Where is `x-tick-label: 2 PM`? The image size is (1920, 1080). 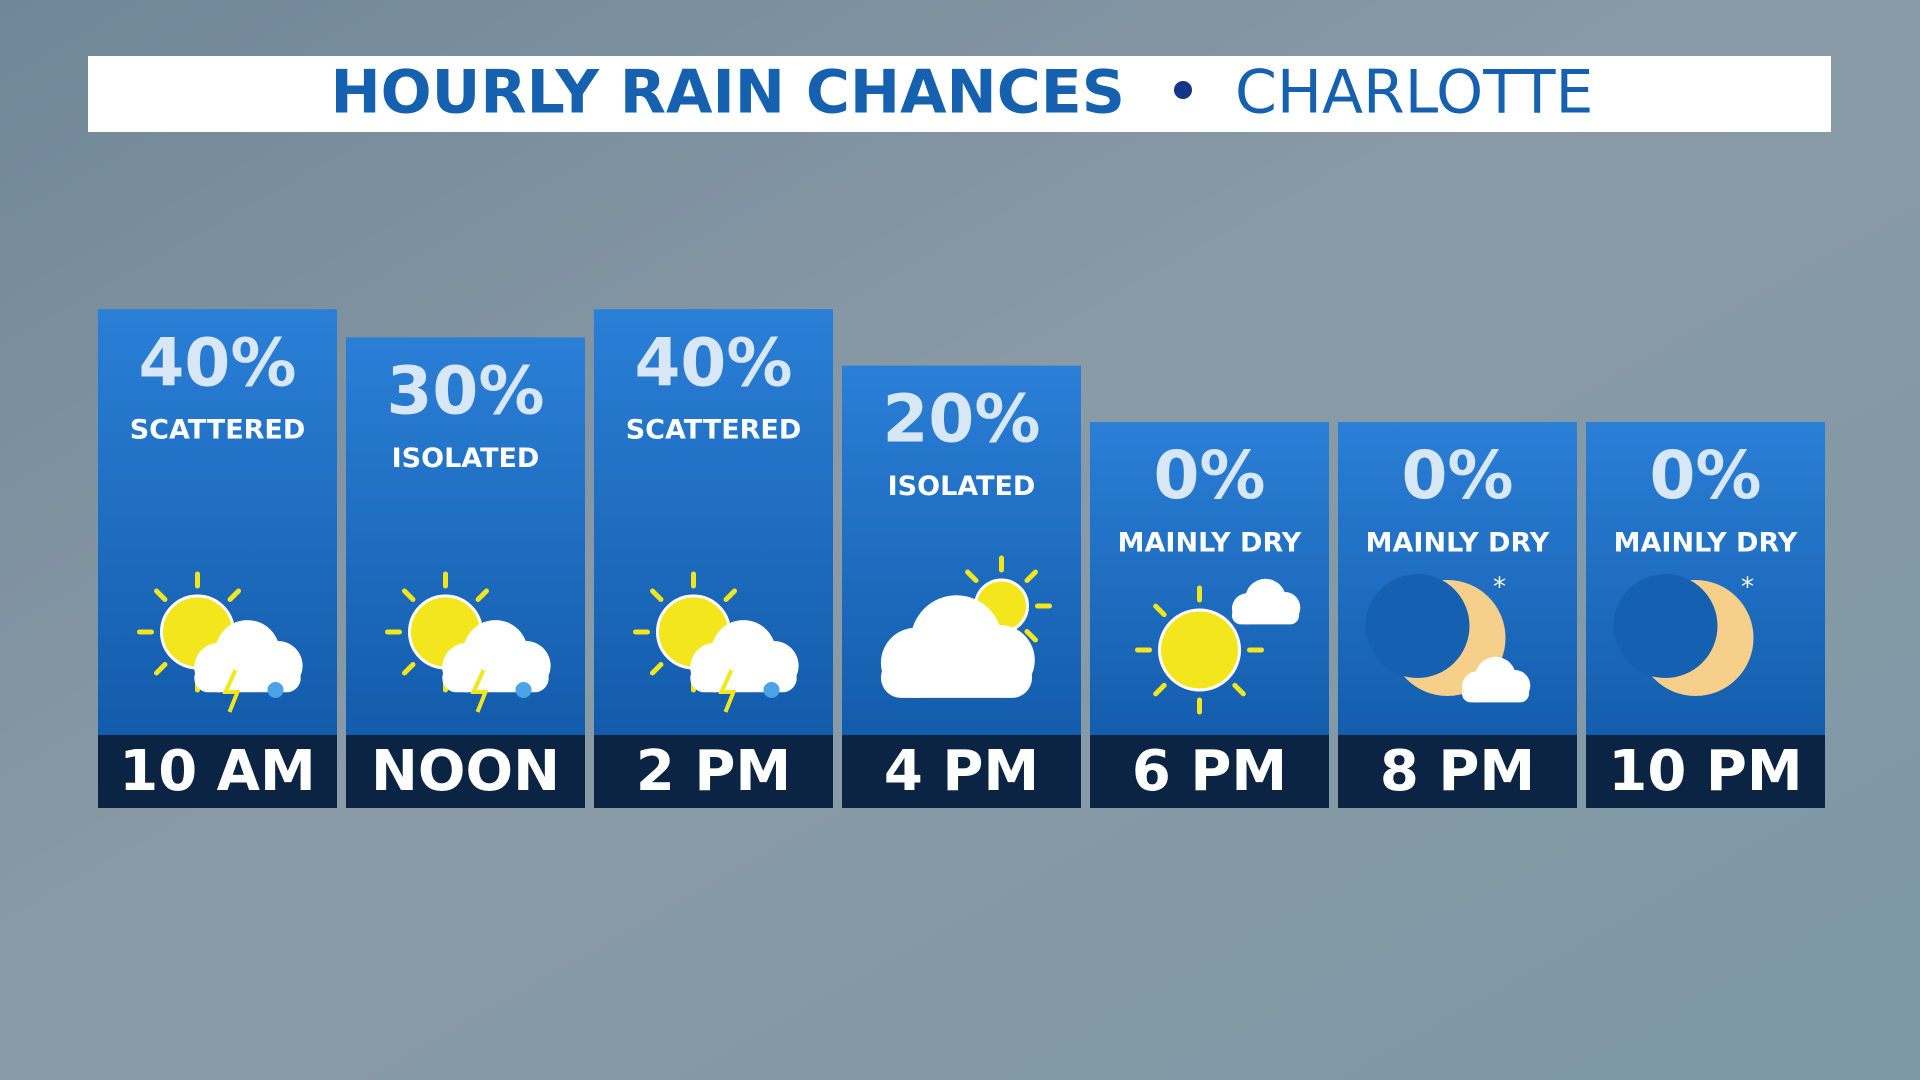
x-tick-label: 2 PM is located at coordinates (713, 771).